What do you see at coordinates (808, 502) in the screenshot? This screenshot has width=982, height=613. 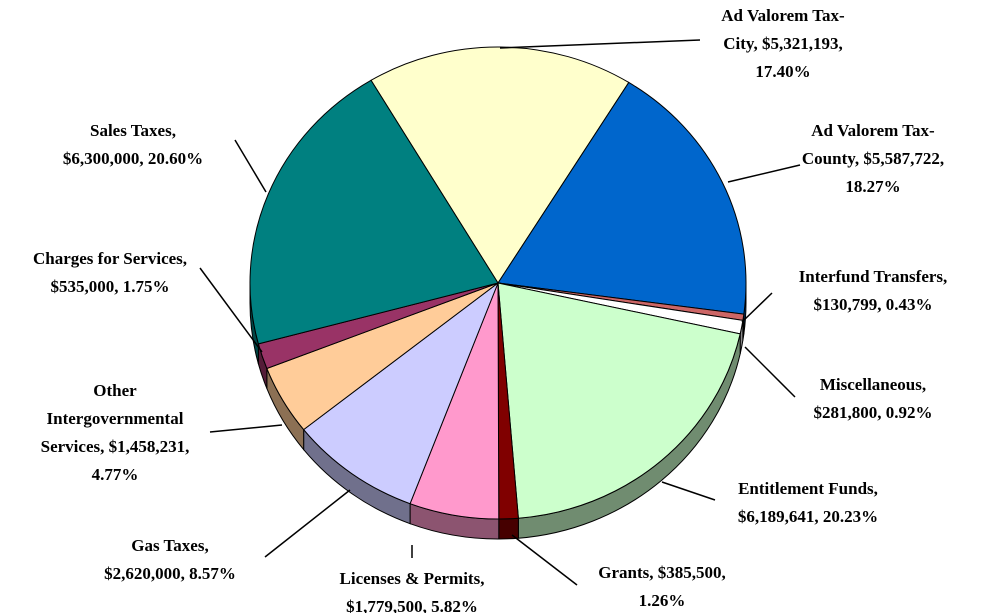 I see `data-label: Entitlement Funds, $6,189,641, 20.23%` at bounding box center [808, 502].